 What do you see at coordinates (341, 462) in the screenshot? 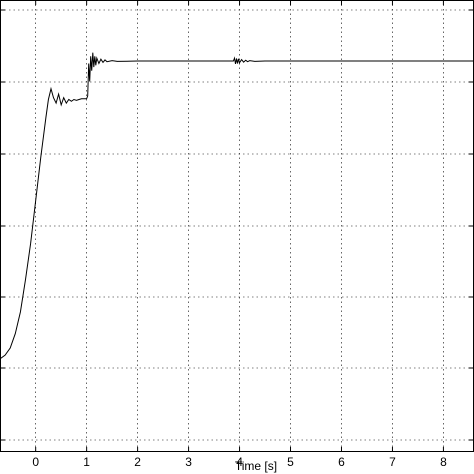
I see `x-tick-label: 6` at bounding box center [341, 462].